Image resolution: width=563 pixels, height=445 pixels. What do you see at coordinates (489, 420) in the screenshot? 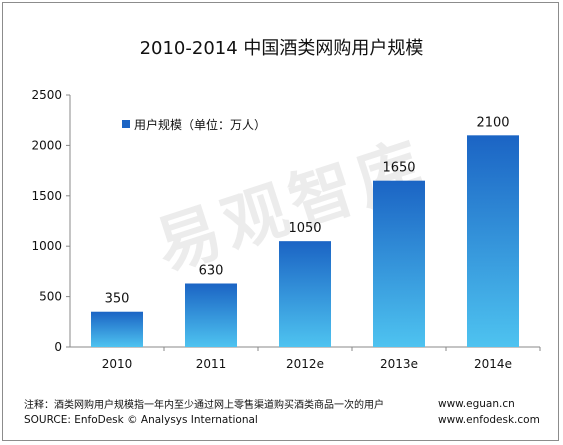
I see `website-enfodesk: www.enfodesk.com` at bounding box center [489, 420].